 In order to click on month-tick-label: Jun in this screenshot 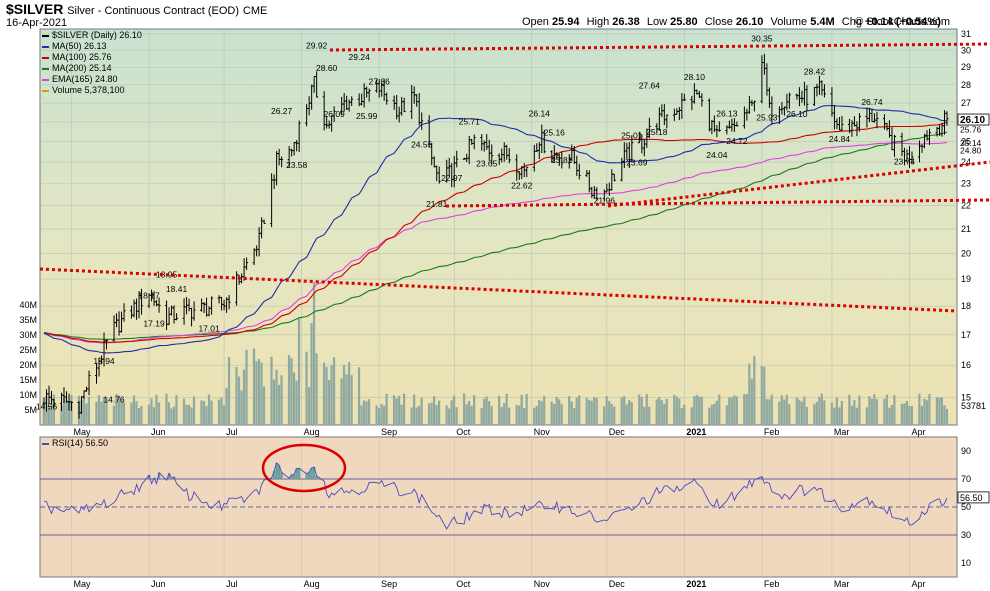, I will do `click(158, 432)`.